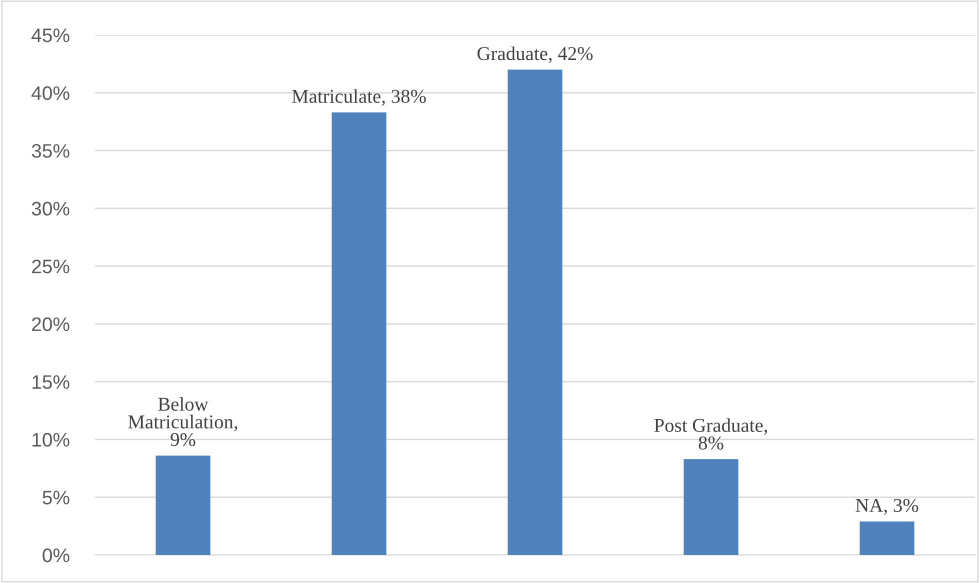  Describe the element at coordinates (51, 439) in the screenshot. I see `y-tick-label: 10%` at that location.